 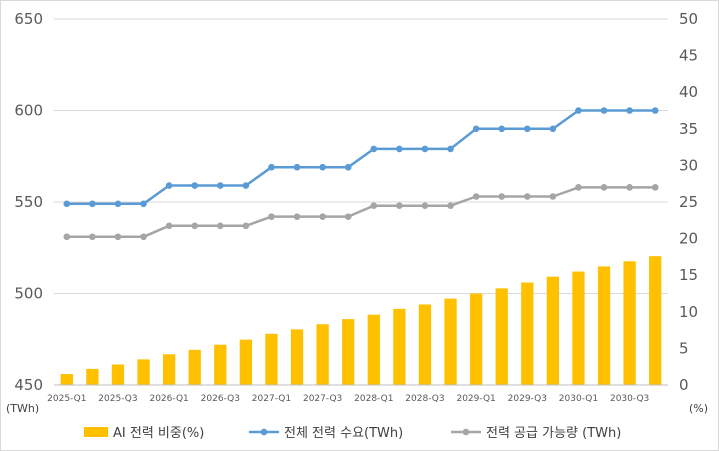 I want to click on right-tick-label: 15, so click(x=688, y=275).